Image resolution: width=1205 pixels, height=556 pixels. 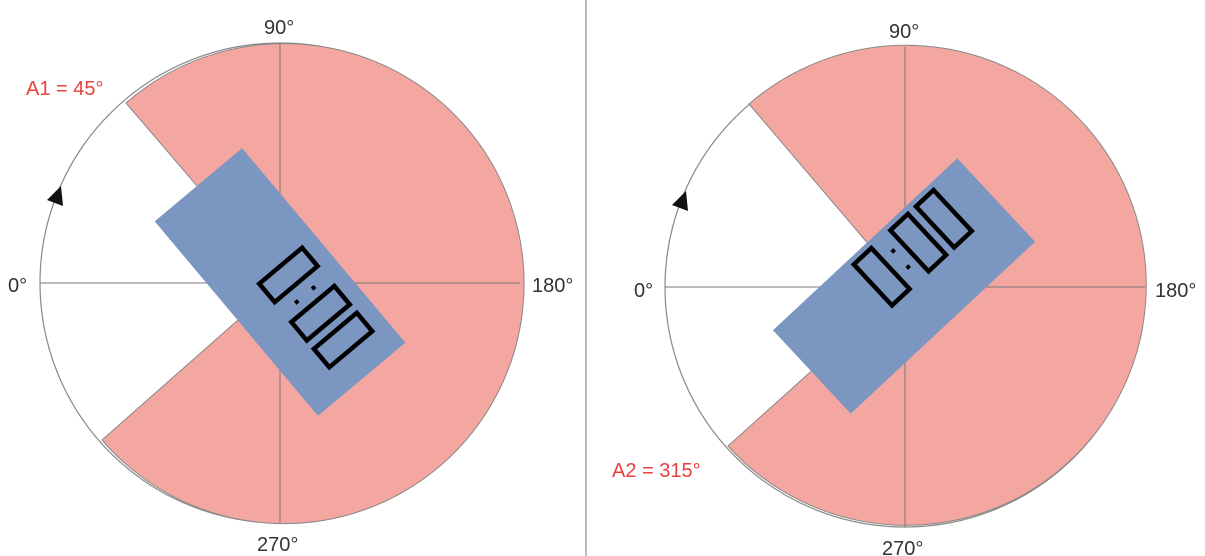 I want to click on angle-label: A2 = 315°, so click(x=656, y=471).